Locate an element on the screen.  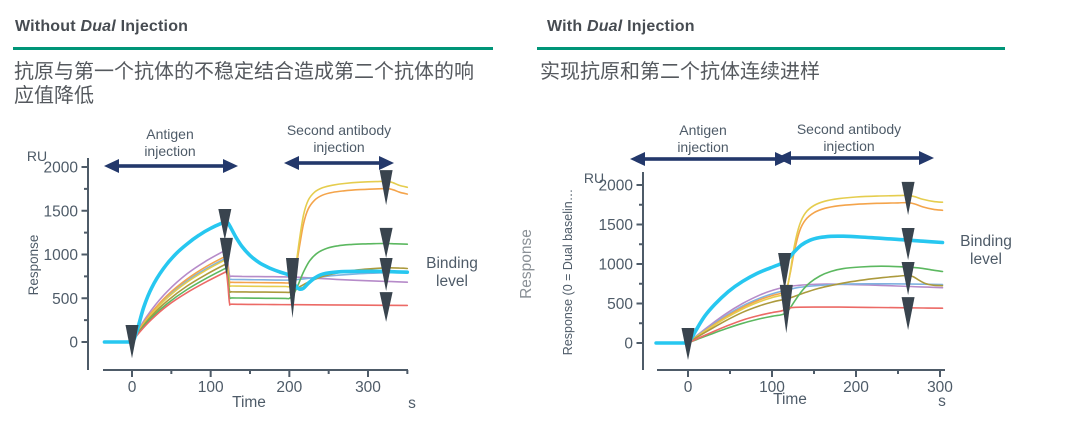
panel-title: Without Dual Injection is located at coordinates (253, 27).